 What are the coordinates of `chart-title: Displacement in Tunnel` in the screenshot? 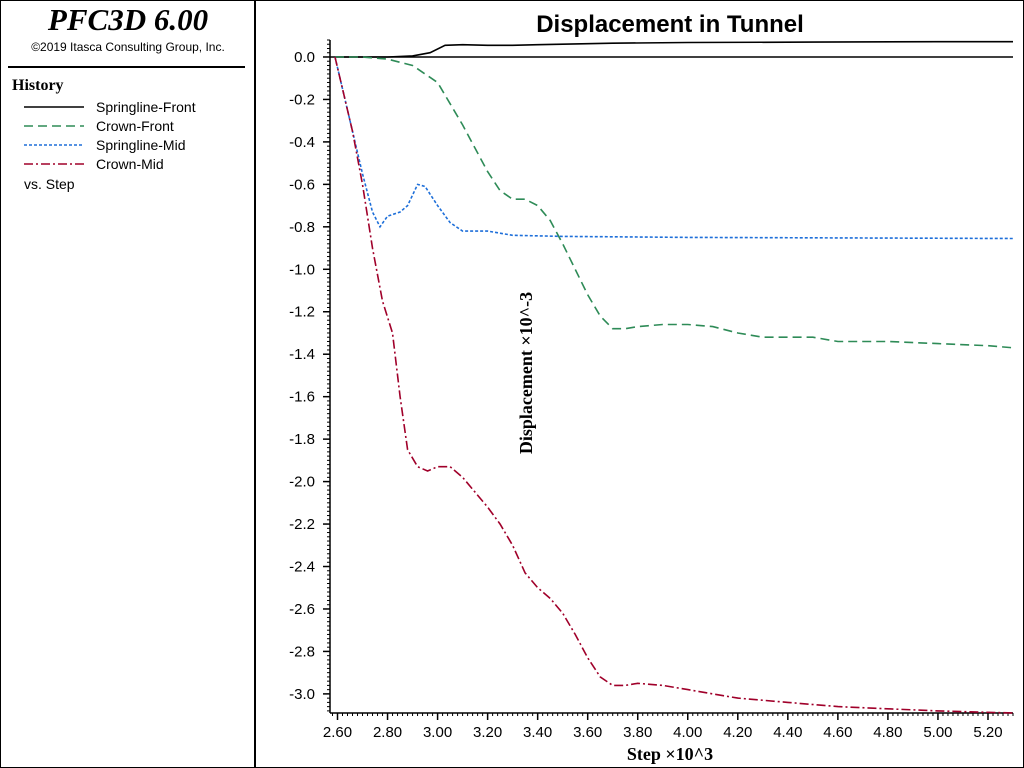 It's located at (670, 24).